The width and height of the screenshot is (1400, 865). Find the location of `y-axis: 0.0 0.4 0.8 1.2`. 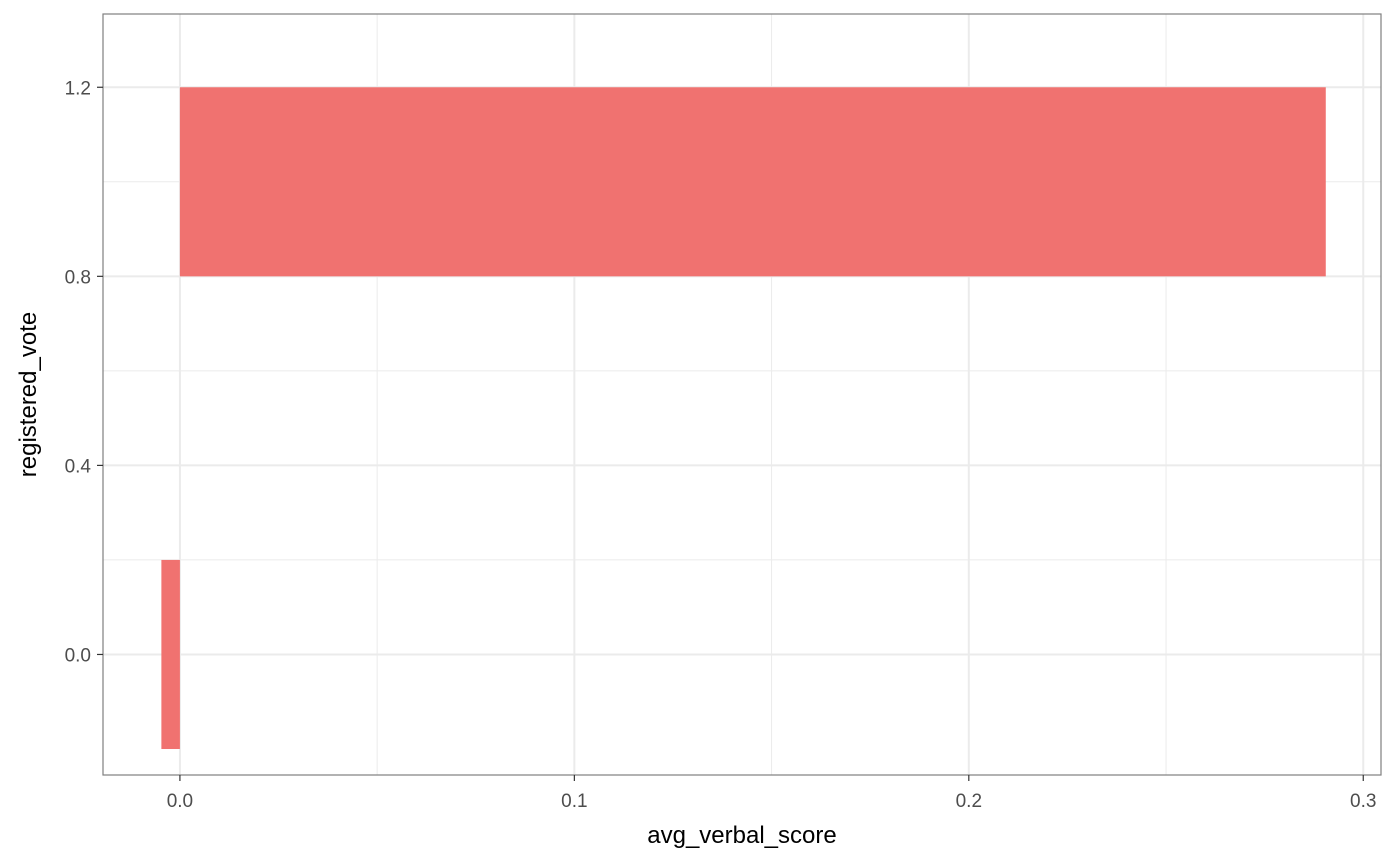

y-axis: 0.0 0.4 0.8 1.2 is located at coordinates (84, 372).